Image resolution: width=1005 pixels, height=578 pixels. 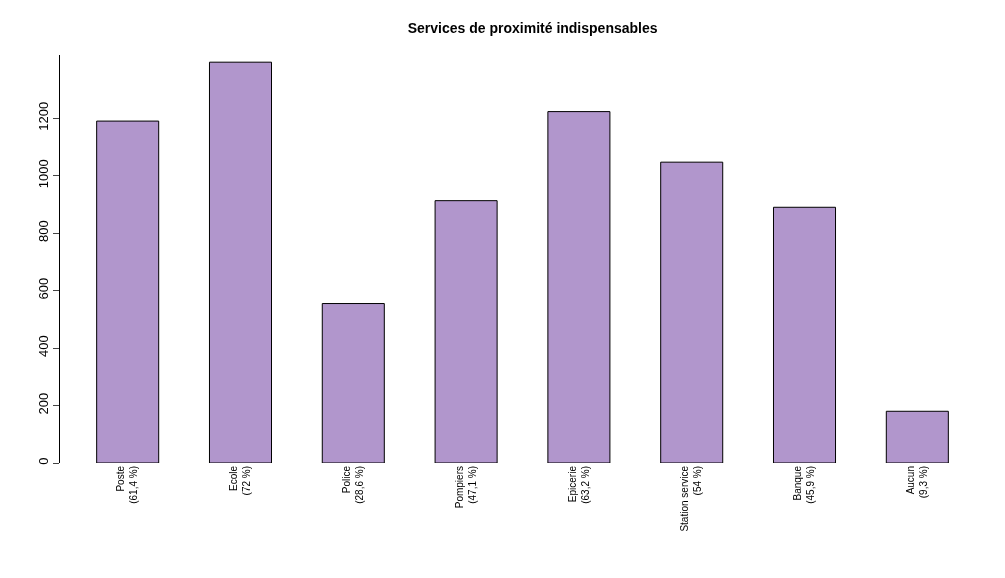 I want to click on y-tick-label: 600, so click(x=43, y=288).